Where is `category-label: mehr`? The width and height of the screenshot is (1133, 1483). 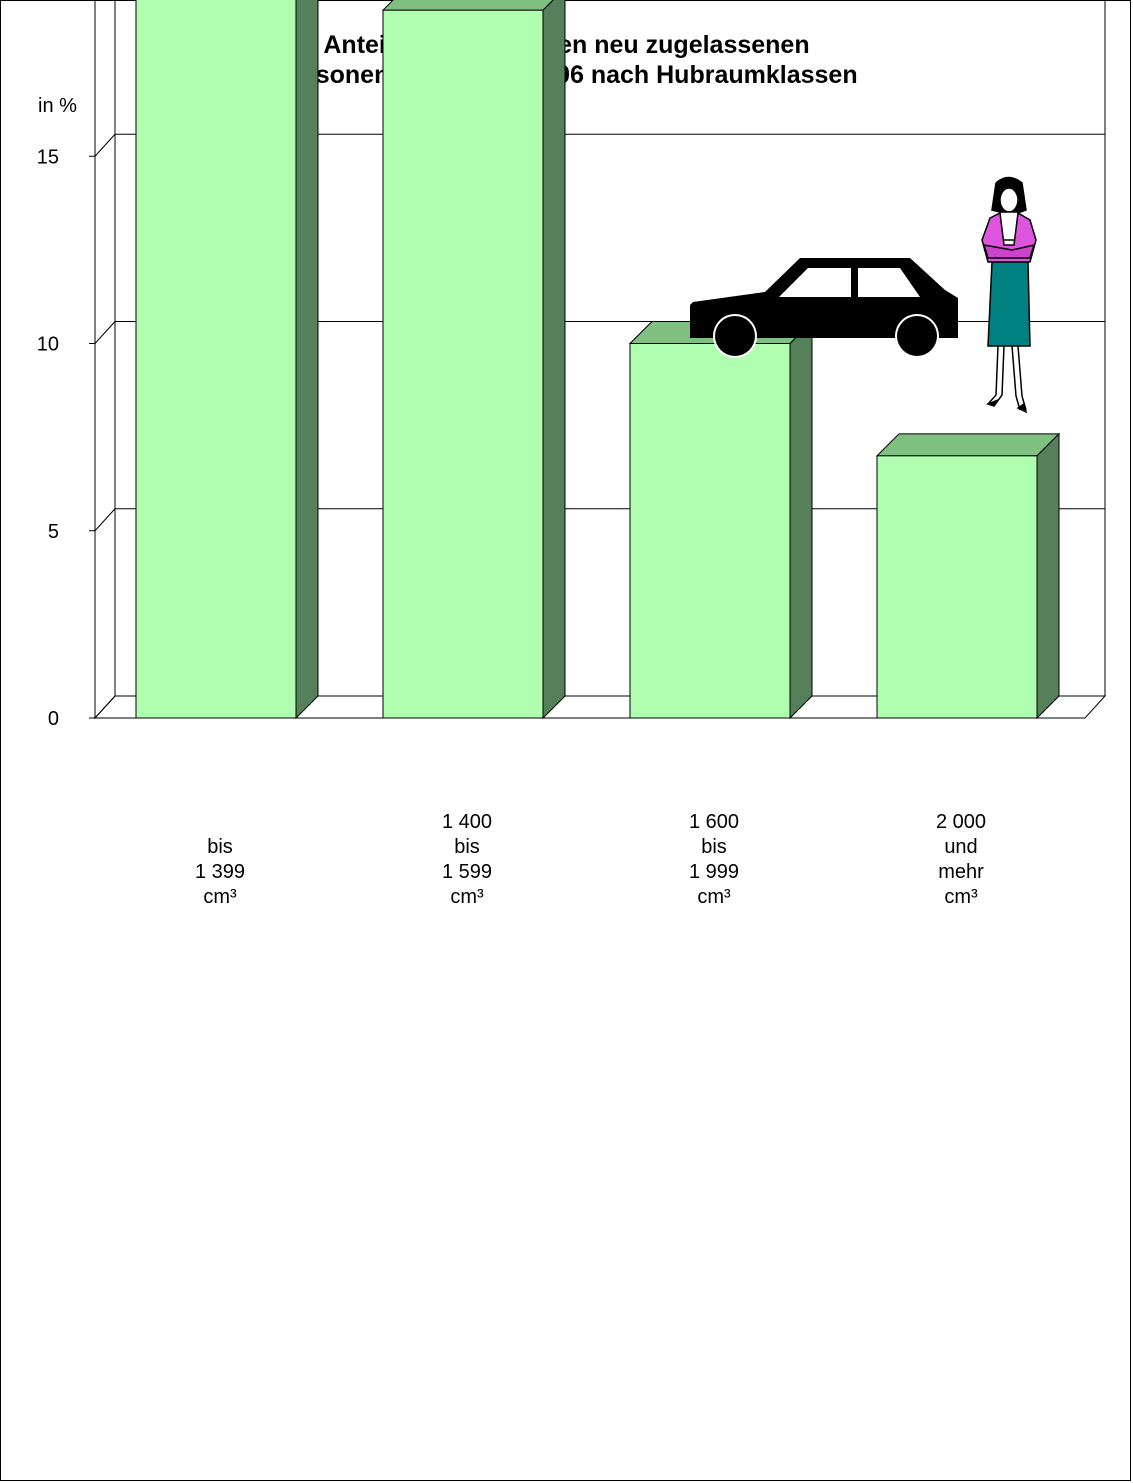 category-label: mehr is located at coordinates (961, 872).